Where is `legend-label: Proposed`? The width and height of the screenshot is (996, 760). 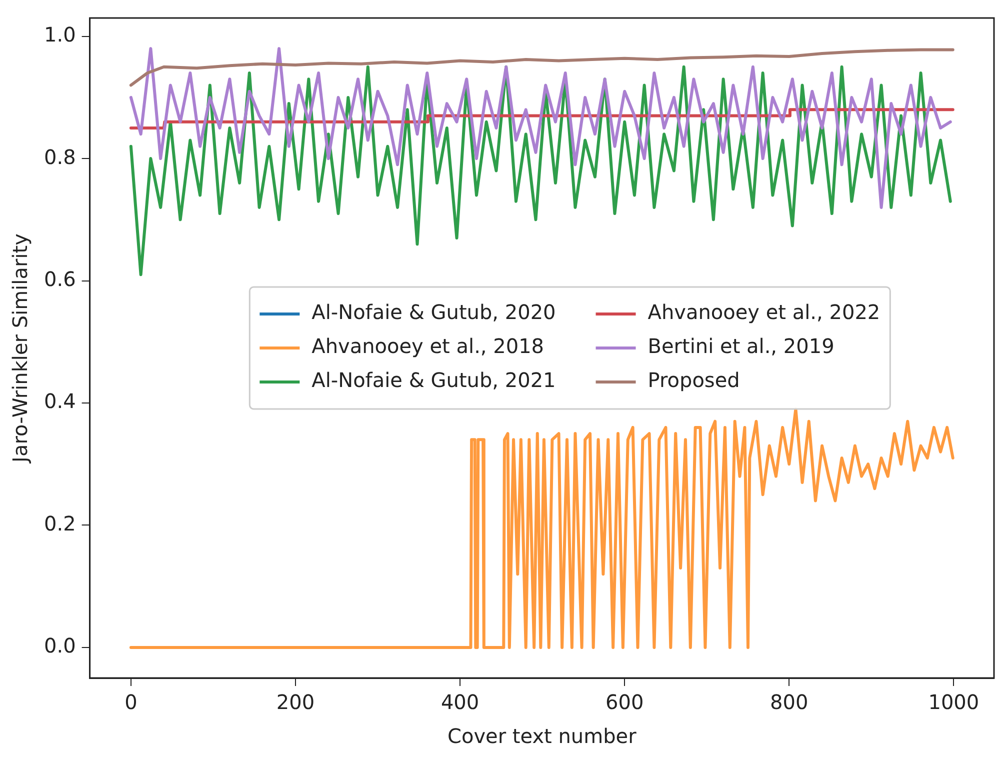 legend-label: Proposed is located at coordinates (694, 380).